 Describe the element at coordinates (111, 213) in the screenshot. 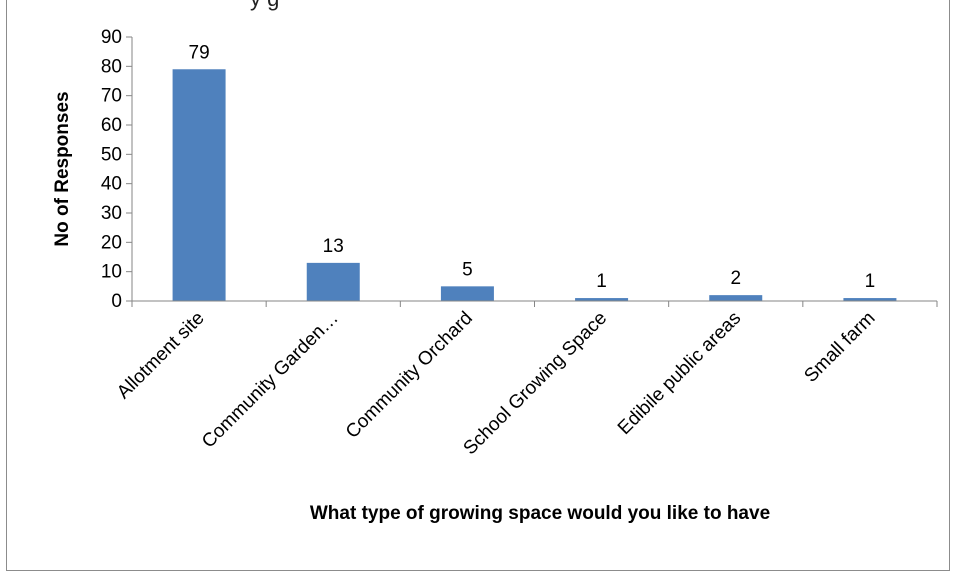

I see `y-tick-label: 30` at that location.